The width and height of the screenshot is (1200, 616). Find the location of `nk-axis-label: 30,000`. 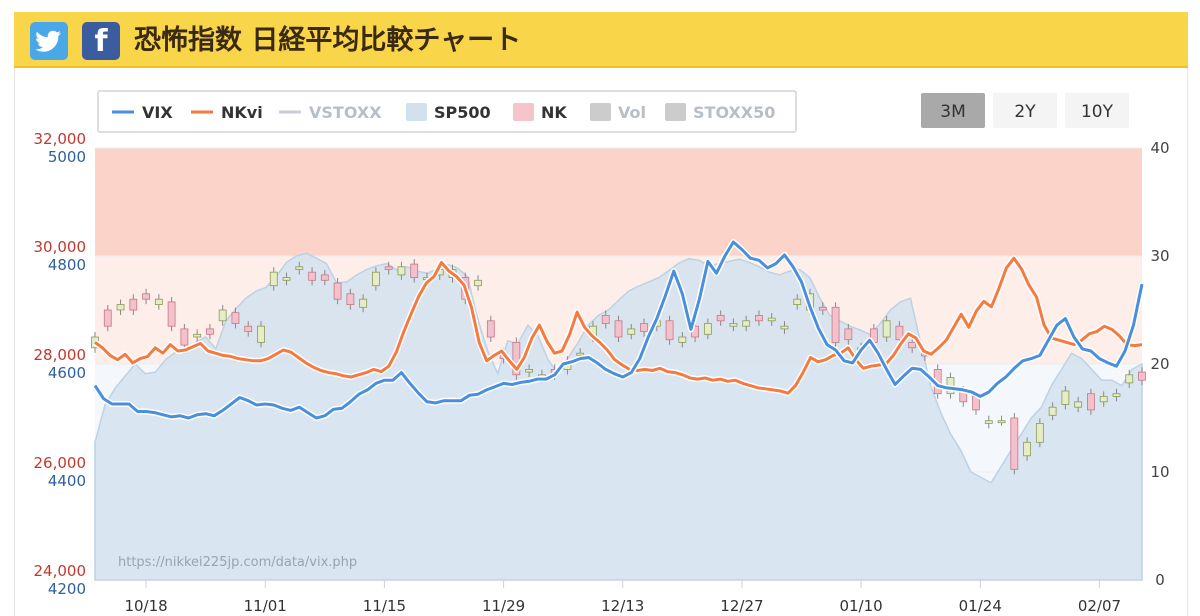

nk-axis-label: 30,000 is located at coordinates (60, 247).